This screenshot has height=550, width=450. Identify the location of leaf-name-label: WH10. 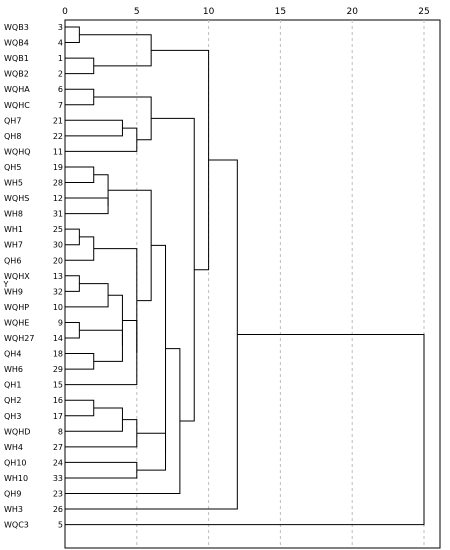
(16, 478).